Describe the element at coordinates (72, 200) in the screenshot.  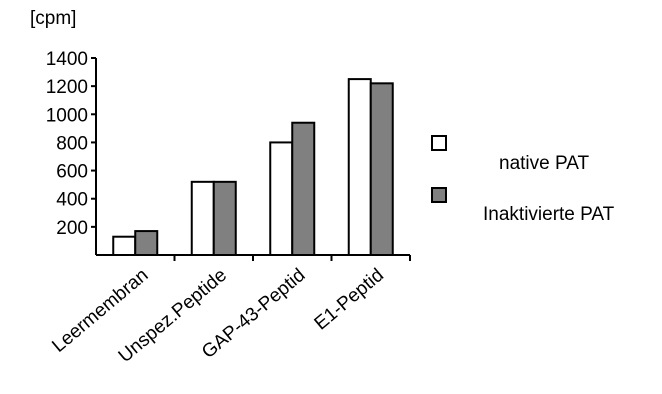
I see `y-tick-label: 400` at that location.